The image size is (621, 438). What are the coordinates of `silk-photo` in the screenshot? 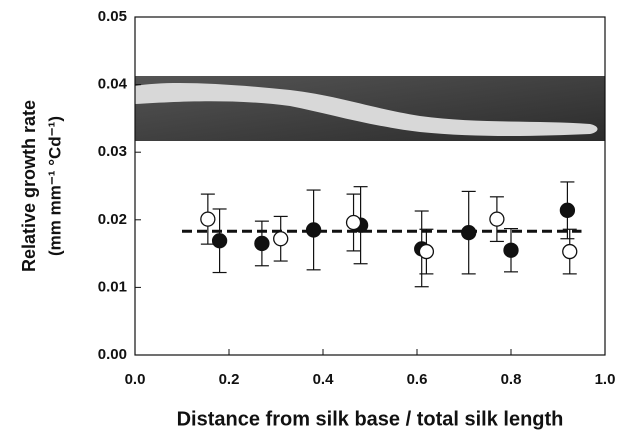 It's located at (370, 108).